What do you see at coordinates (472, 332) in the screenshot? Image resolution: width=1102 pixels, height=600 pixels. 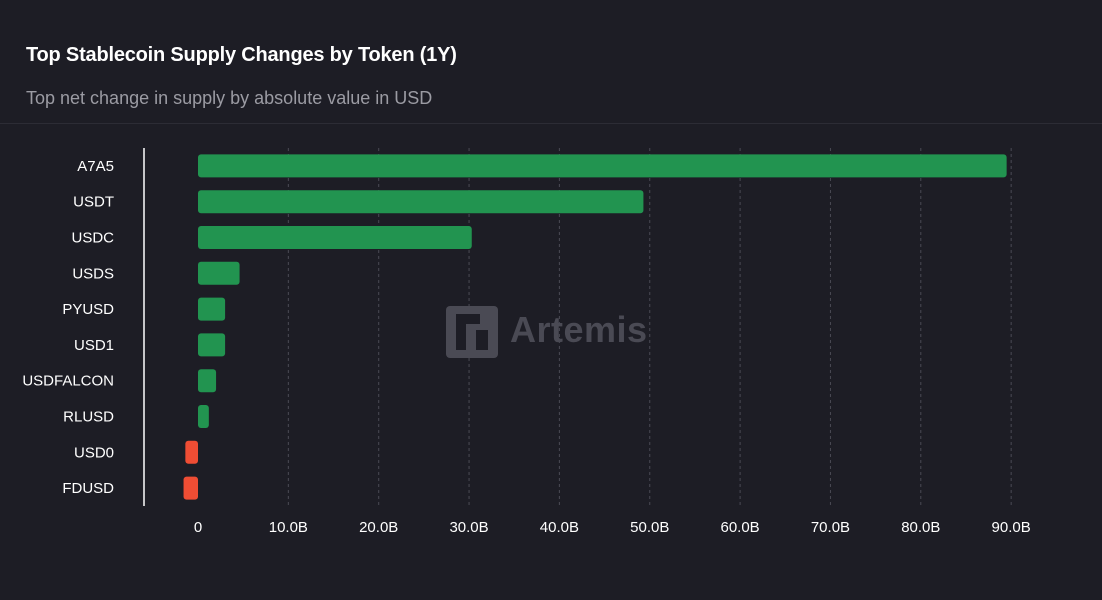 I see `artemis-logo-icon` at bounding box center [472, 332].